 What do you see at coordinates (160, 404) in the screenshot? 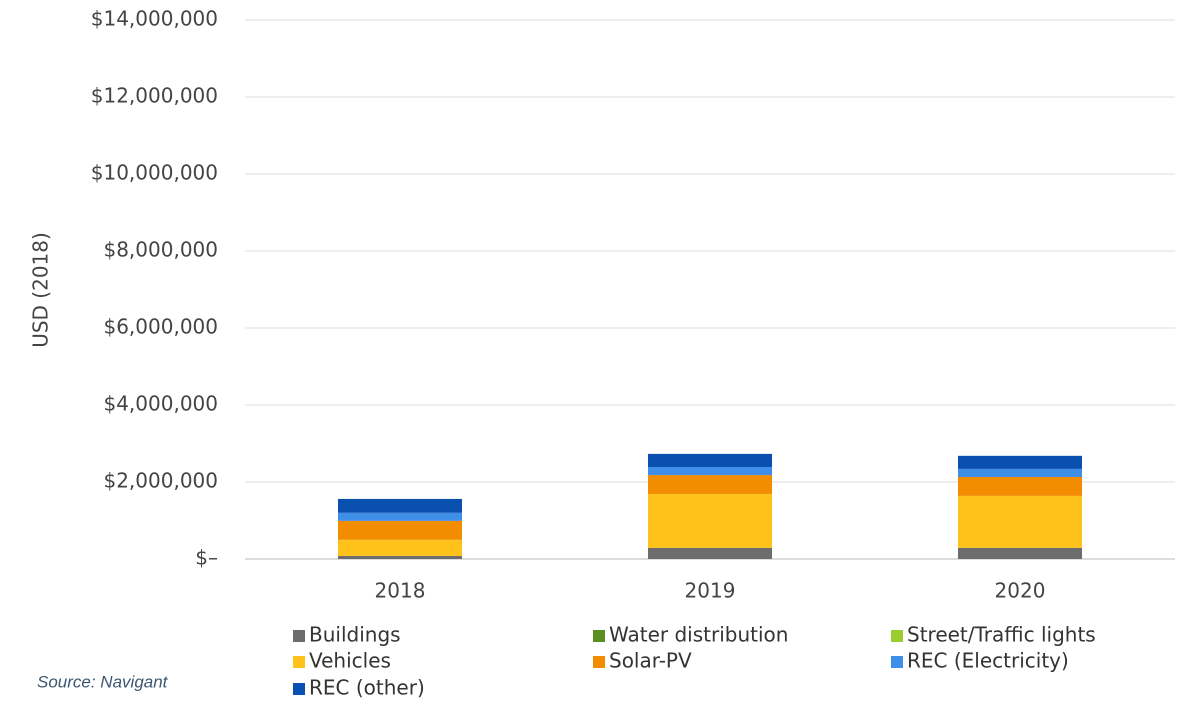
I see `y-tick-label: $4,000,000` at bounding box center [160, 404].